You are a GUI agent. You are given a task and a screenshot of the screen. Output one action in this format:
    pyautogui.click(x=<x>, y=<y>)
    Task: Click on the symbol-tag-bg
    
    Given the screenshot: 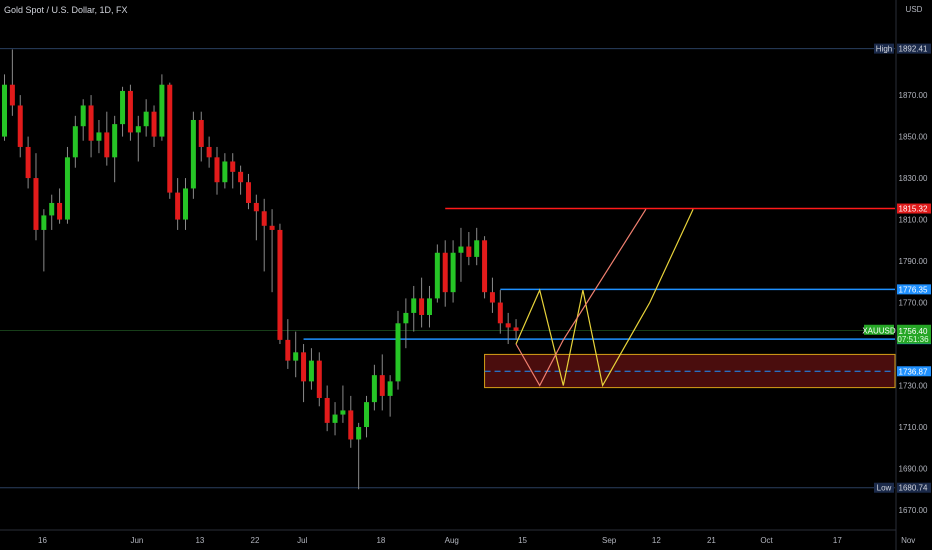 What is the action you would take?
    pyautogui.click(x=879, y=329)
    